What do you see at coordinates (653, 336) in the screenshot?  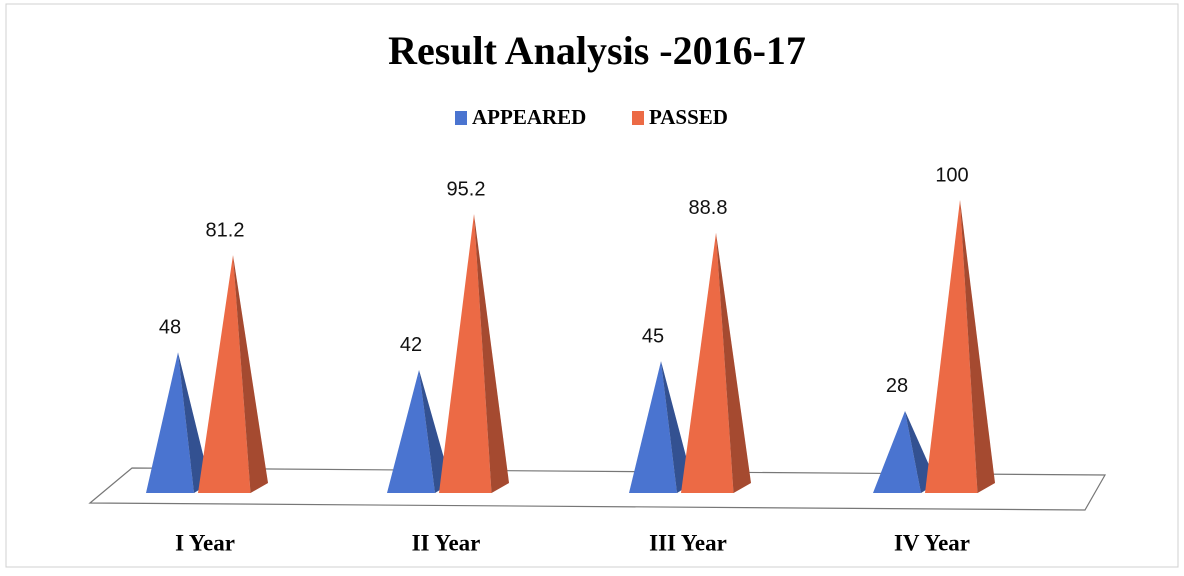 I see `data-label: 45` at bounding box center [653, 336].